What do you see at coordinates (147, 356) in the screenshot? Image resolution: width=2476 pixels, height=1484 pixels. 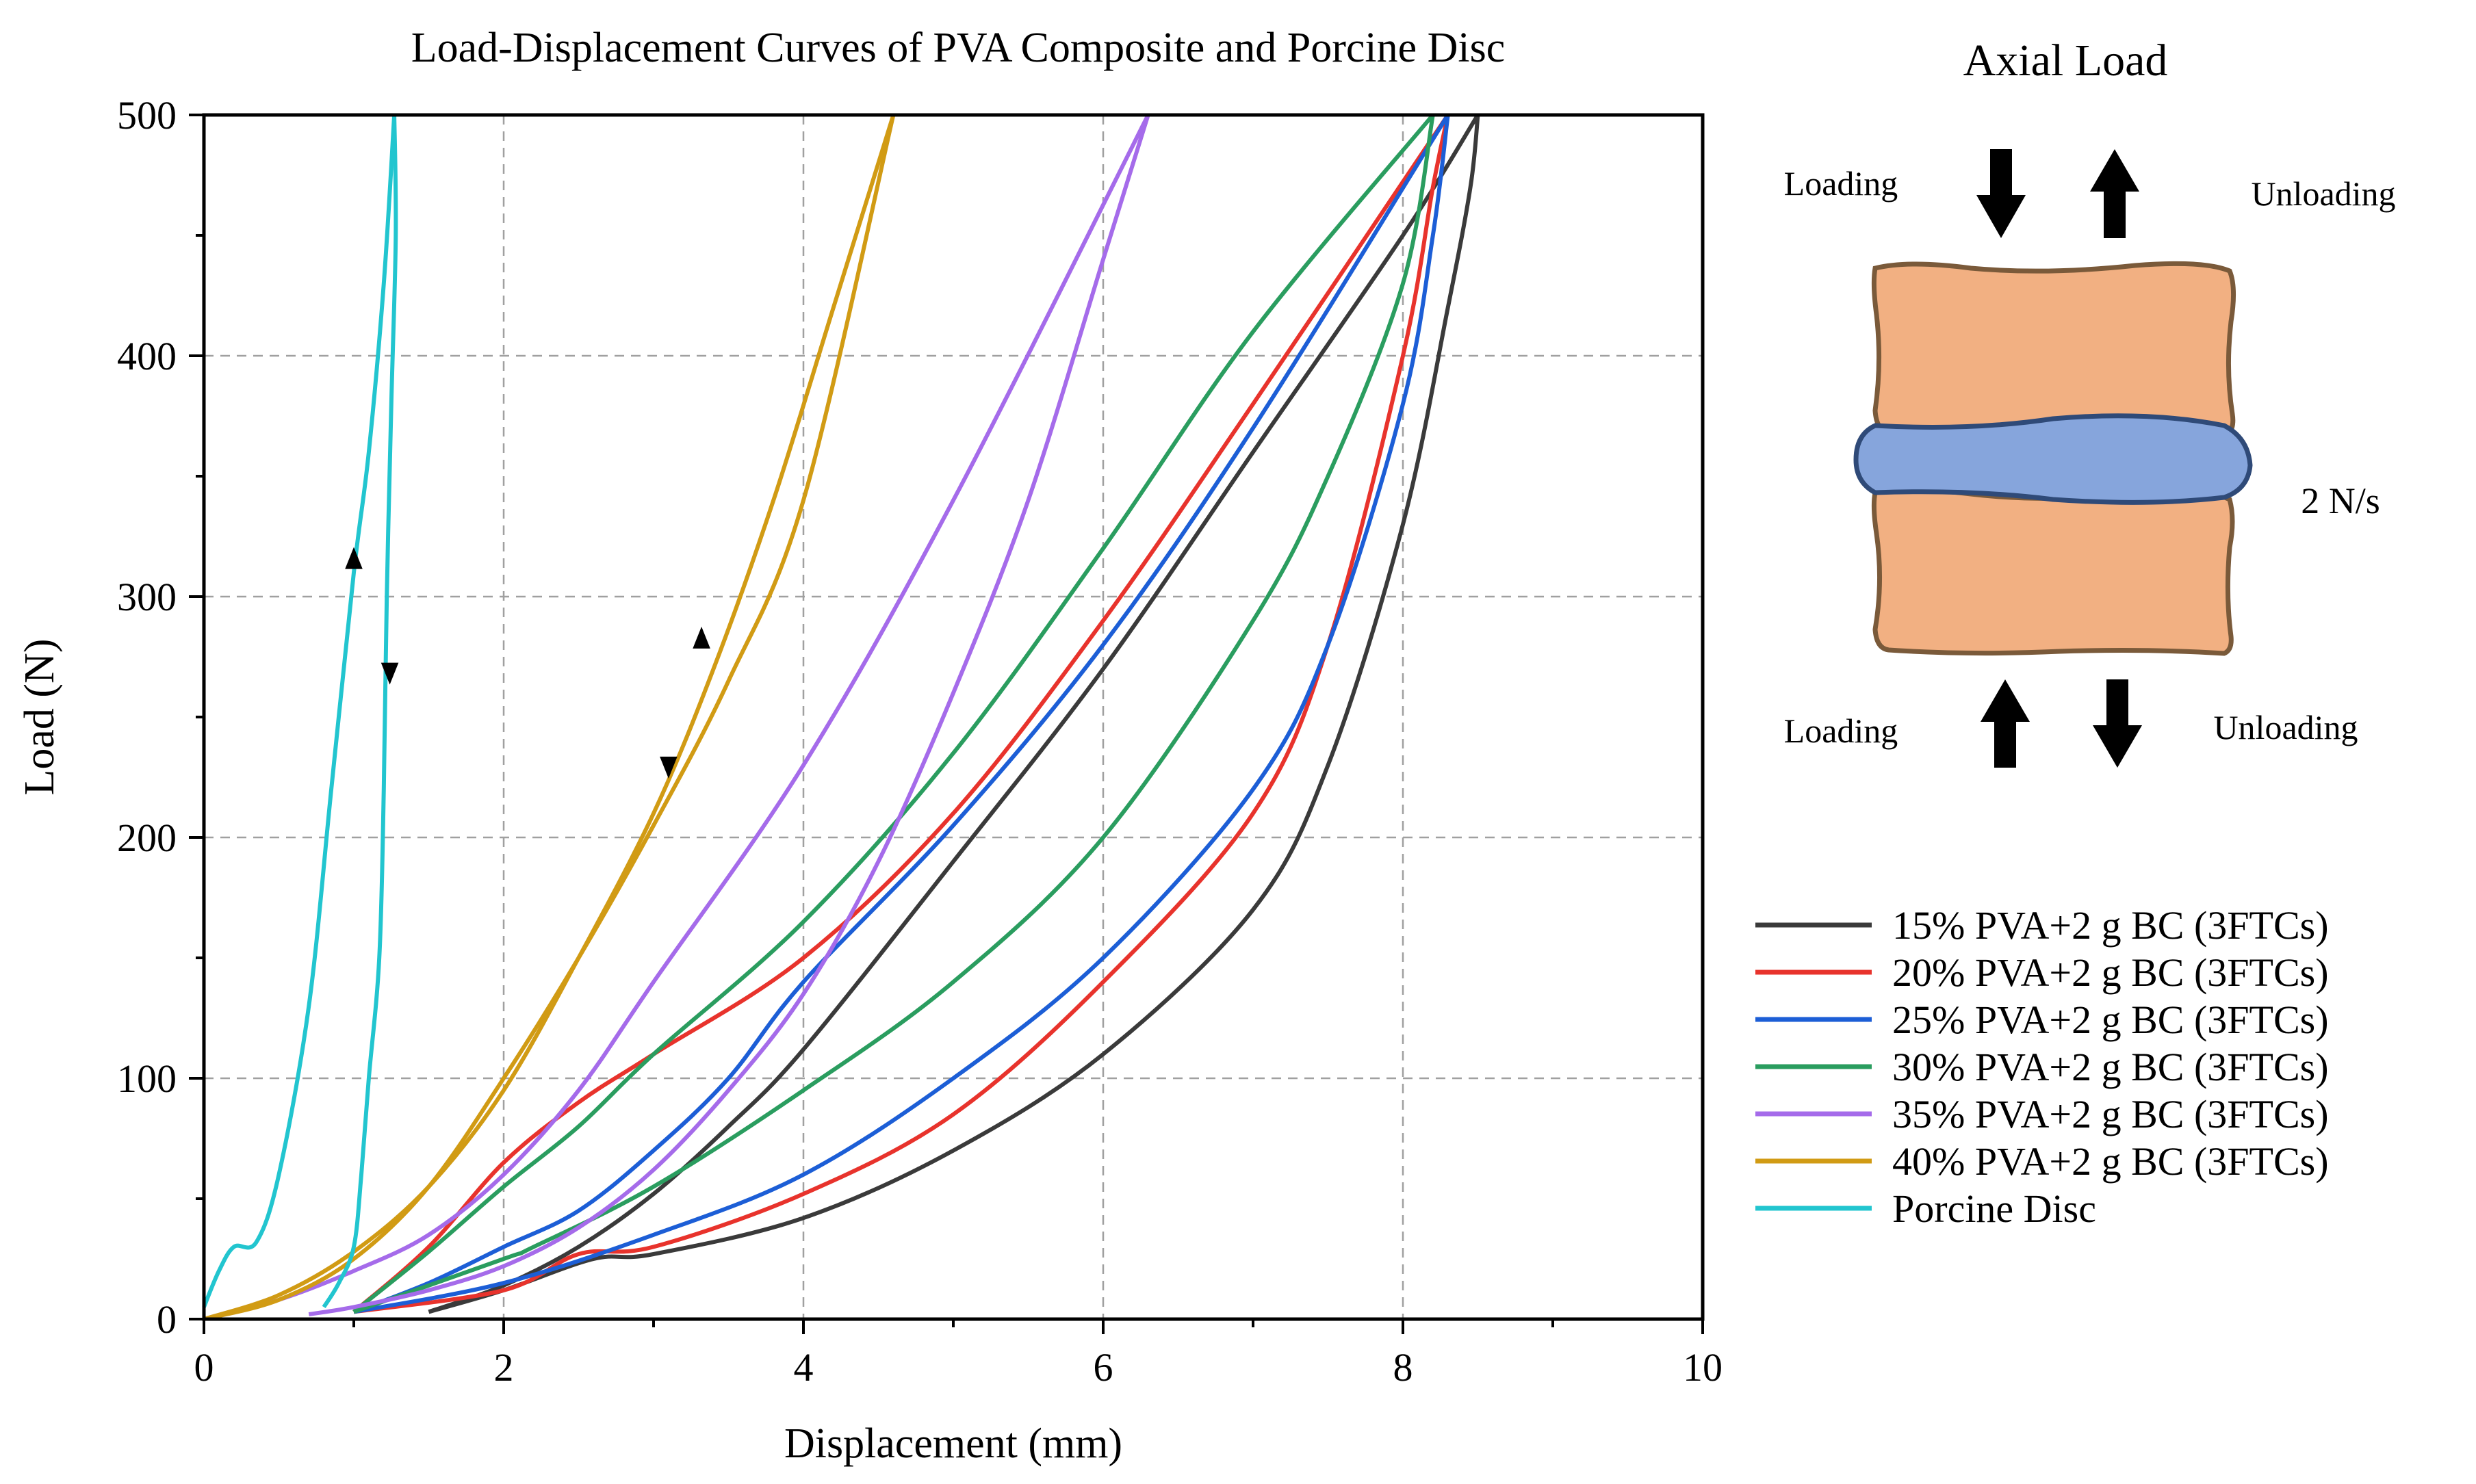 I see `y-tick-label: 400` at bounding box center [147, 356].